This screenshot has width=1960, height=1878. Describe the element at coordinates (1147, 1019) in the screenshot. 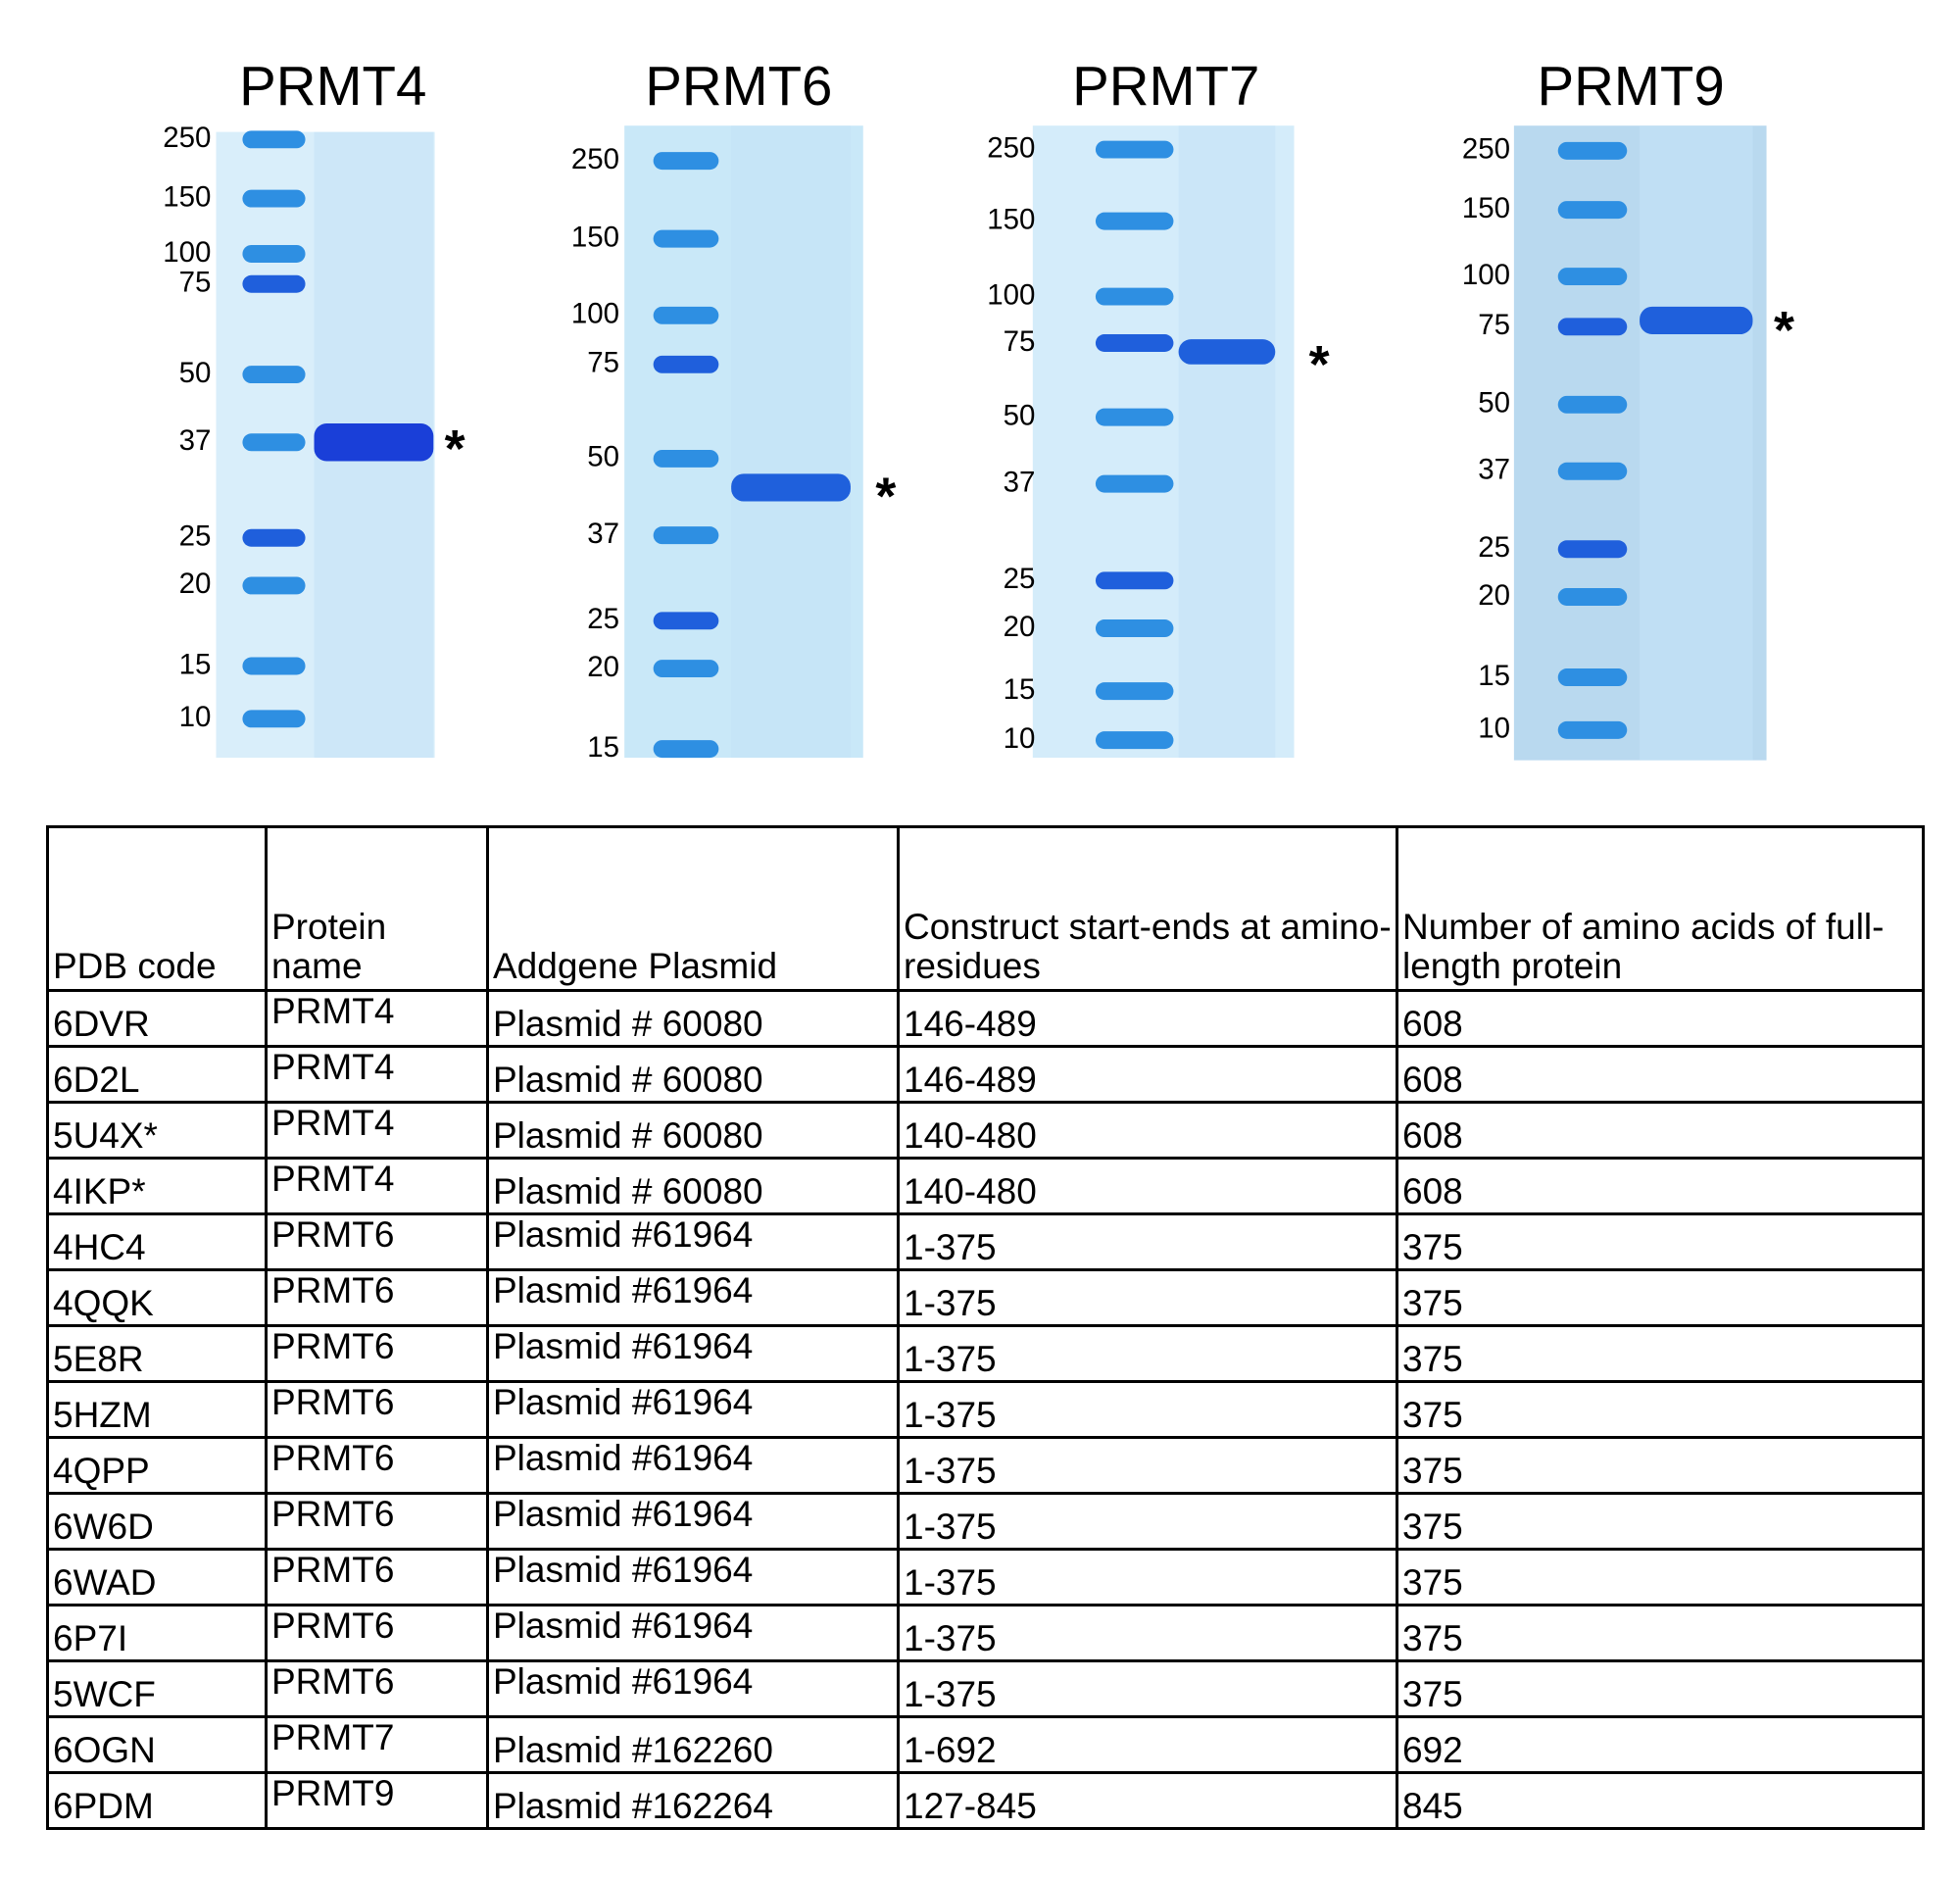

I see `table-cell: 146-489` at that location.